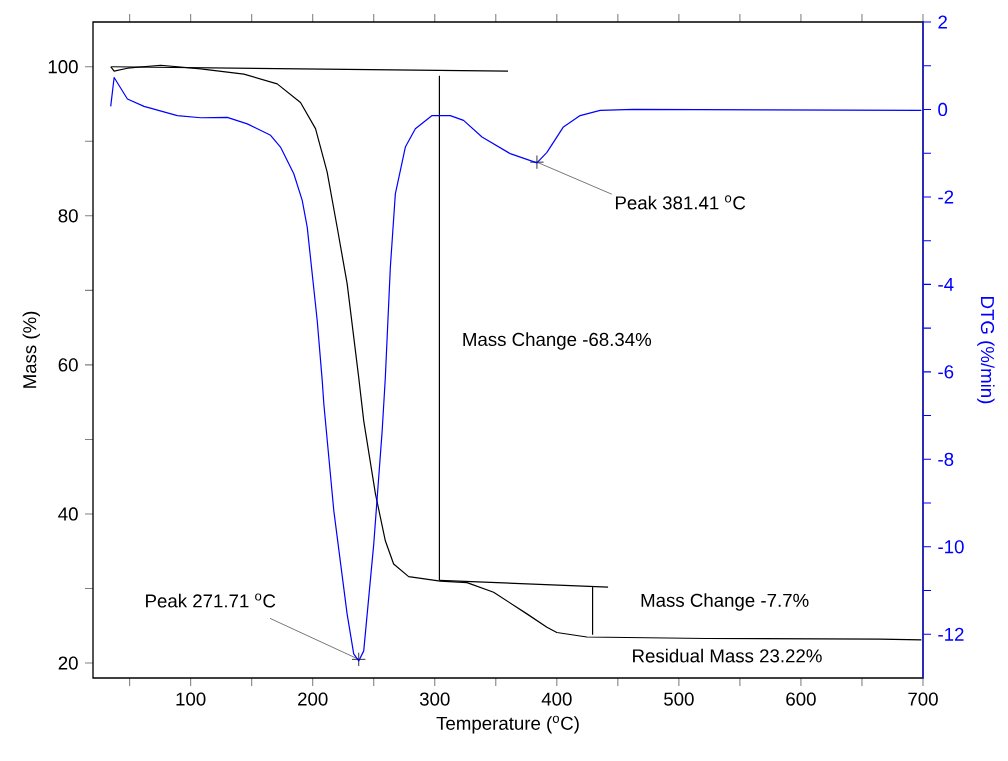 The height and width of the screenshot is (761, 1008). I want to click on x-tick-label: 500, so click(679, 699).